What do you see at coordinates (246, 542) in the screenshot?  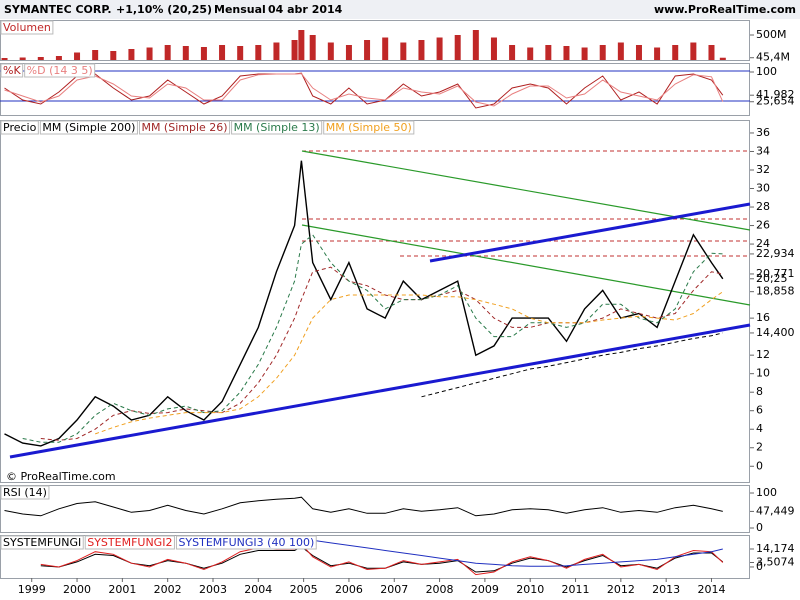 I see `legend-entry: SYSTEMFUNGI3 (40 100)` at bounding box center [246, 542].